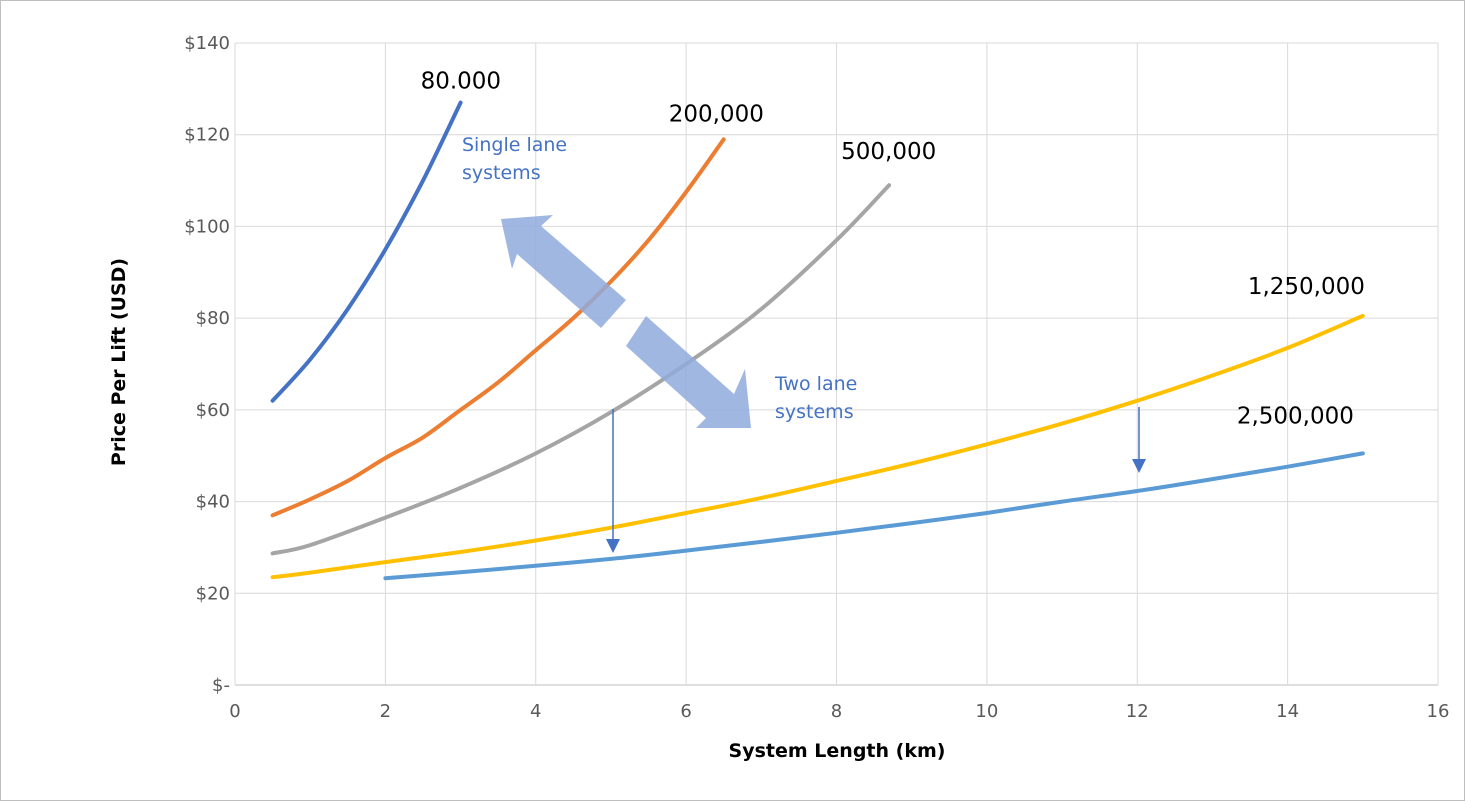  I want to click on x-tick-label: 2, so click(385, 711).